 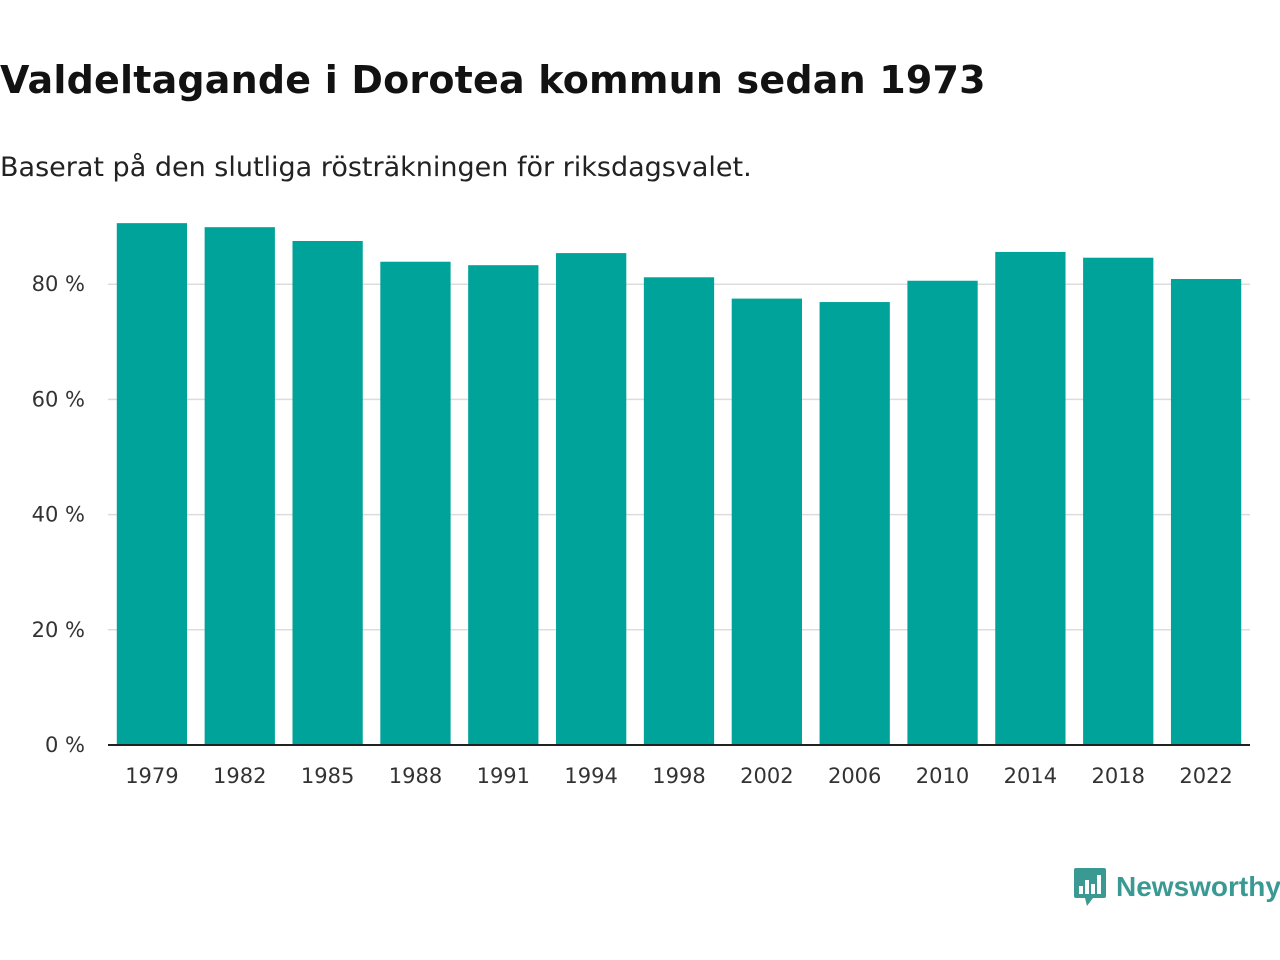 What do you see at coordinates (1205, 776) in the screenshot?
I see `x-tick-label: 2022` at bounding box center [1205, 776].